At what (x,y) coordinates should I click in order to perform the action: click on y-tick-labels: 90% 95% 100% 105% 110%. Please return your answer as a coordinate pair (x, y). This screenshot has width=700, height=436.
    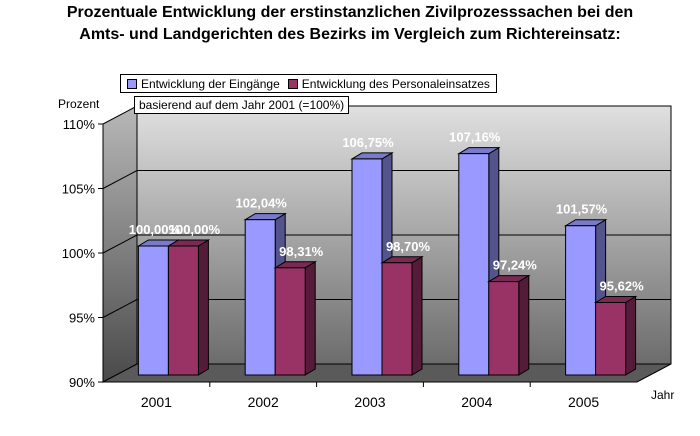
    Looking at the image, I should click on (79, 253).